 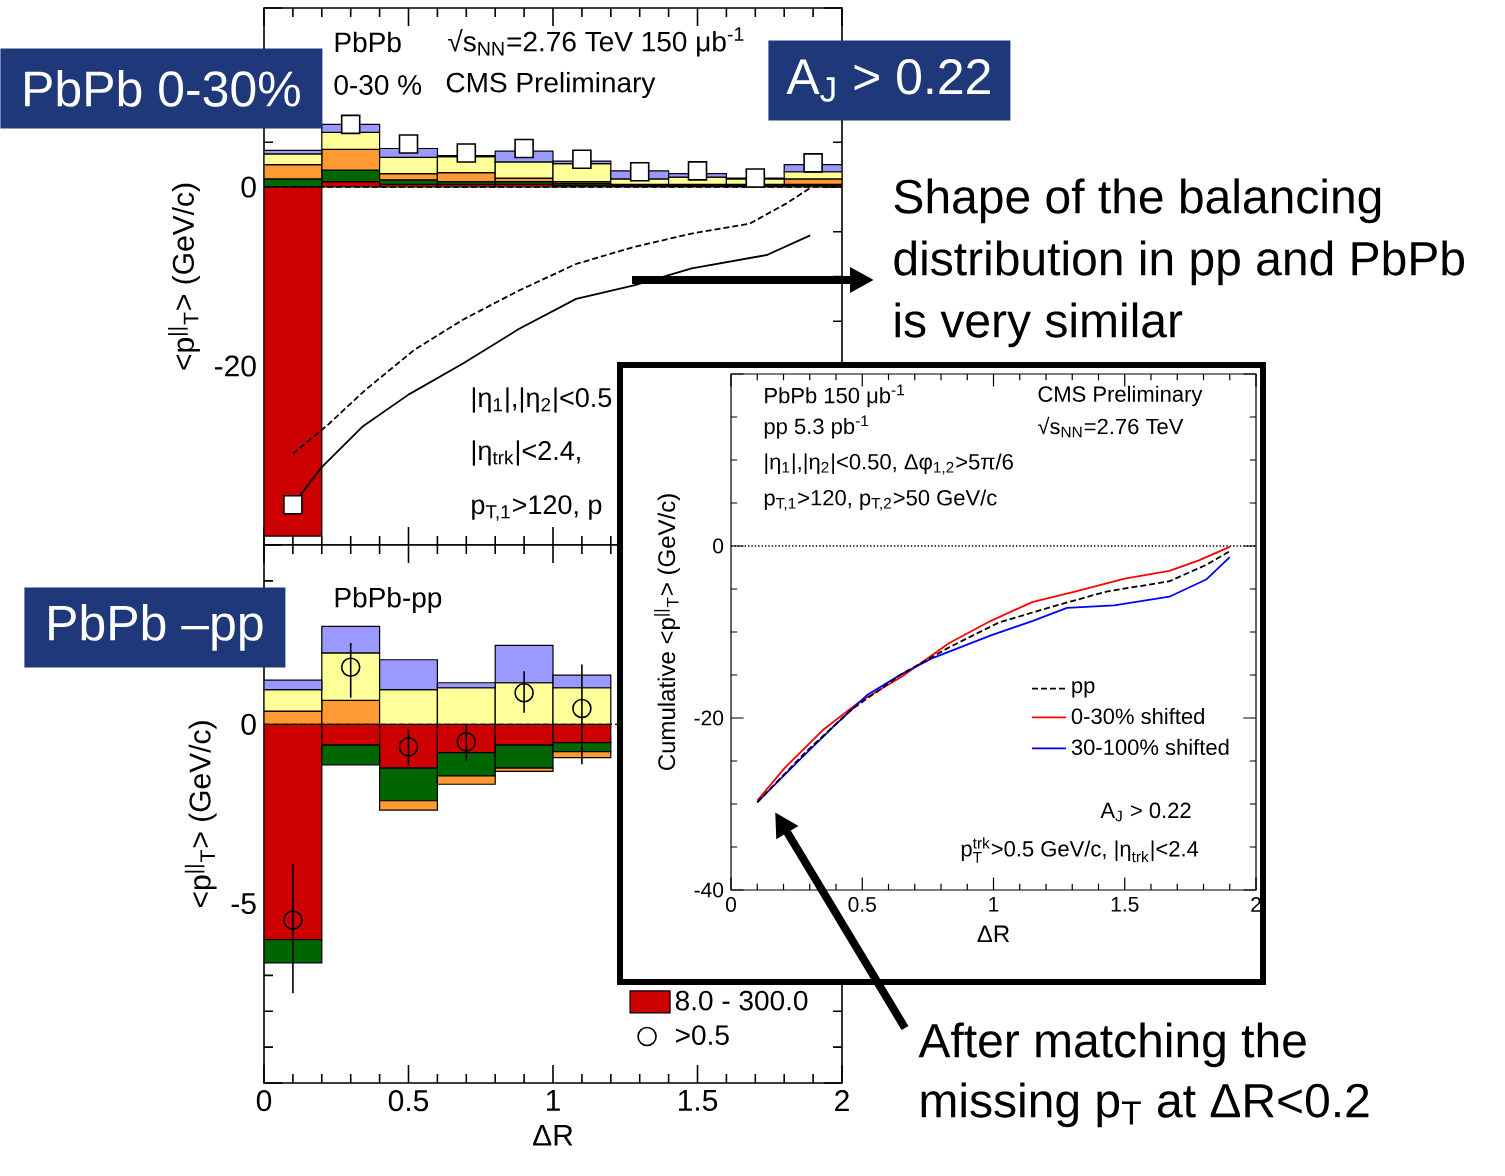 I want to click on legend-label: 30-100% shifted, so click(x=1150, y=747).